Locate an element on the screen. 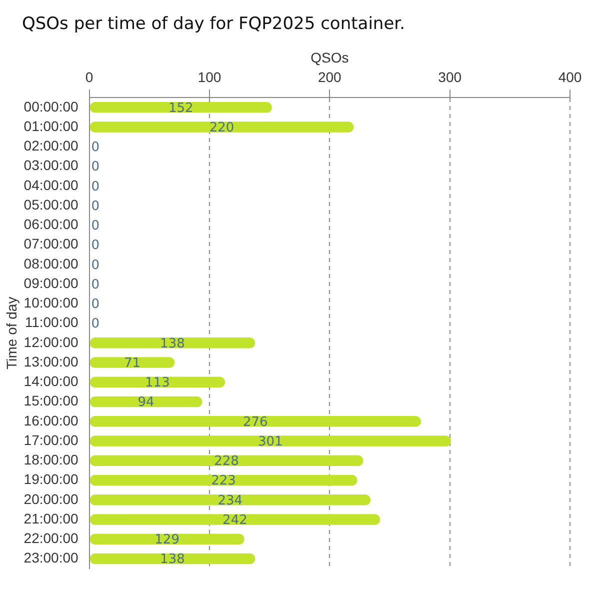  x-tick-label: 300 is located at coordinates (450, 77).